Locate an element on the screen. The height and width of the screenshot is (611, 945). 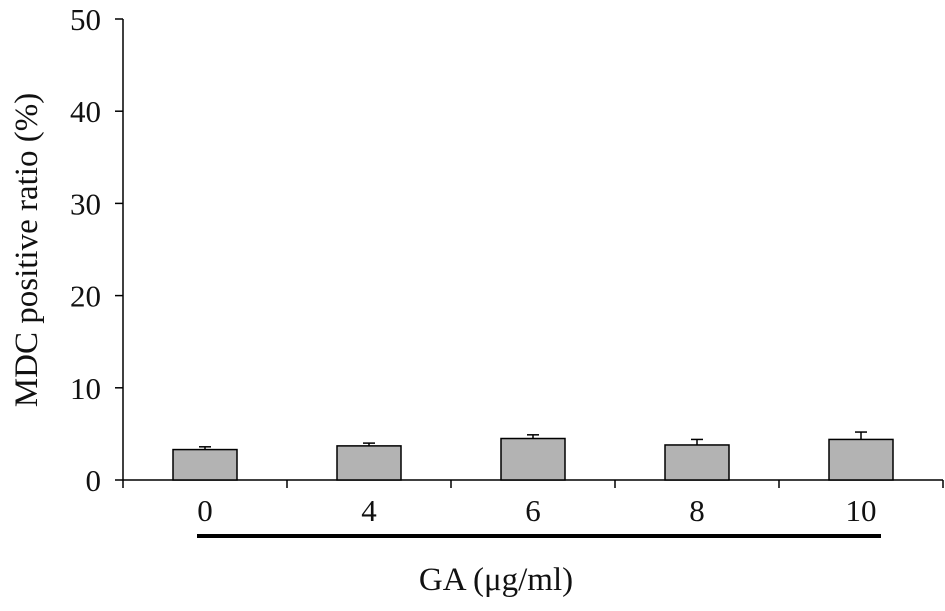
y-axis-title: MDC positive ratio (%) is located at coordinates (27, 250).